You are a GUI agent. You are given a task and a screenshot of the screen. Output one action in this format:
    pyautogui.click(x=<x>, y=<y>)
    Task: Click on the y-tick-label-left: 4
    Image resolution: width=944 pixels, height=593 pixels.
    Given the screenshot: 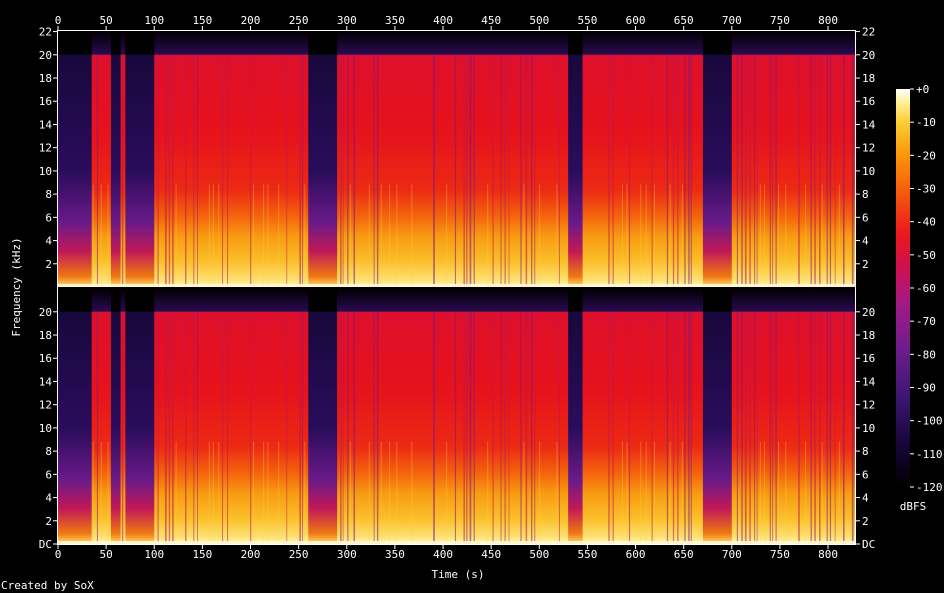 What is the action you would take?
    pyautogui.click(x=48, y=498)
    